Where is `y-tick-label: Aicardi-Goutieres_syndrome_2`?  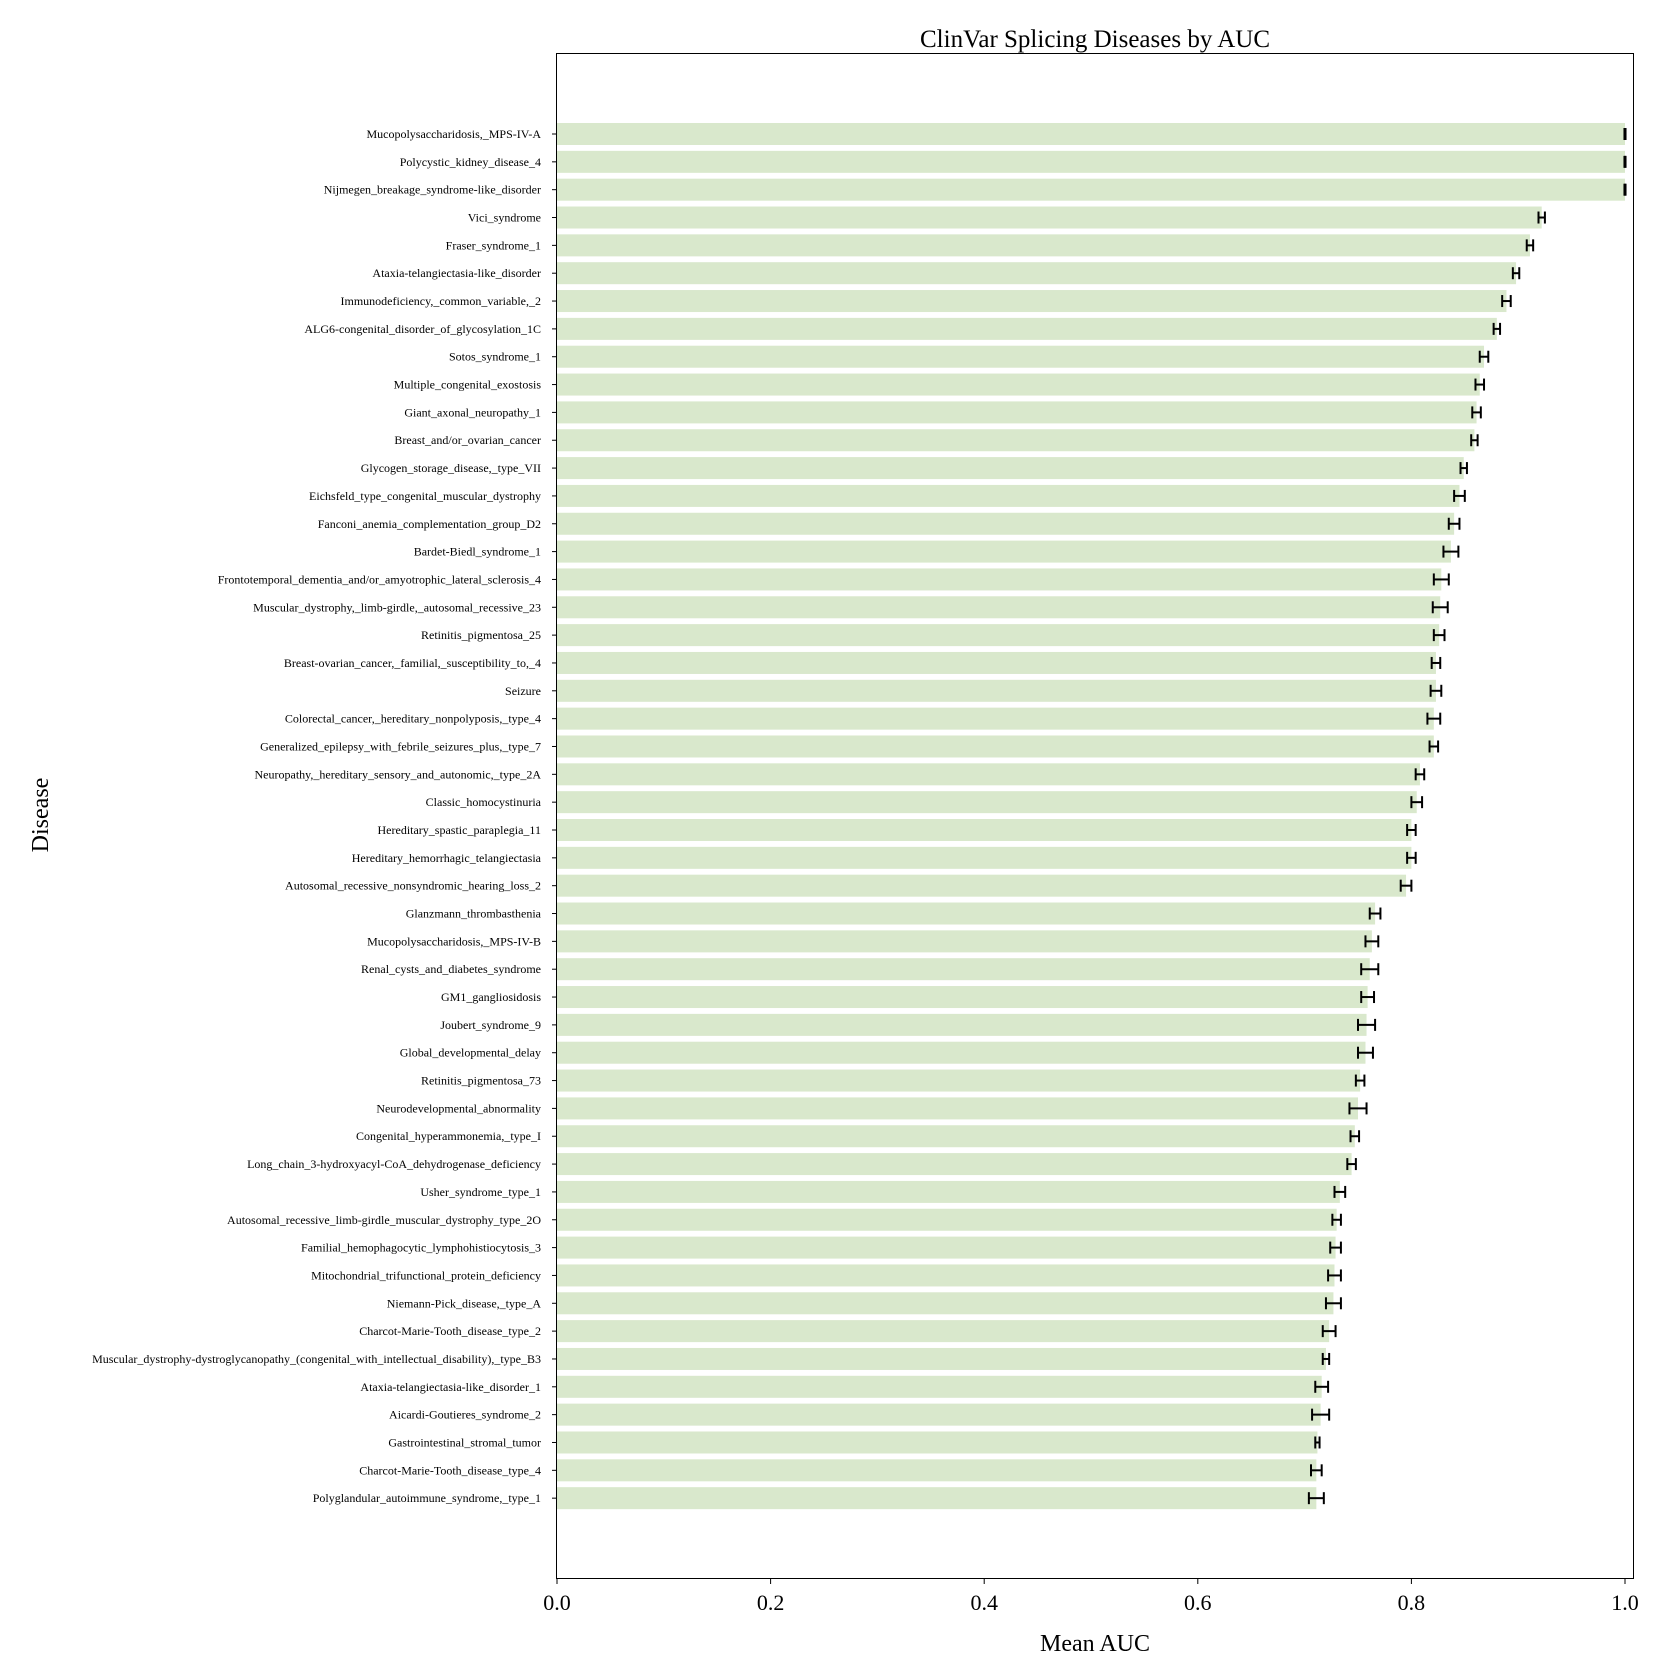
y-tick-label: Aicardi-Goutieres_syndrome_2 is located at coordinates (465, 1415).